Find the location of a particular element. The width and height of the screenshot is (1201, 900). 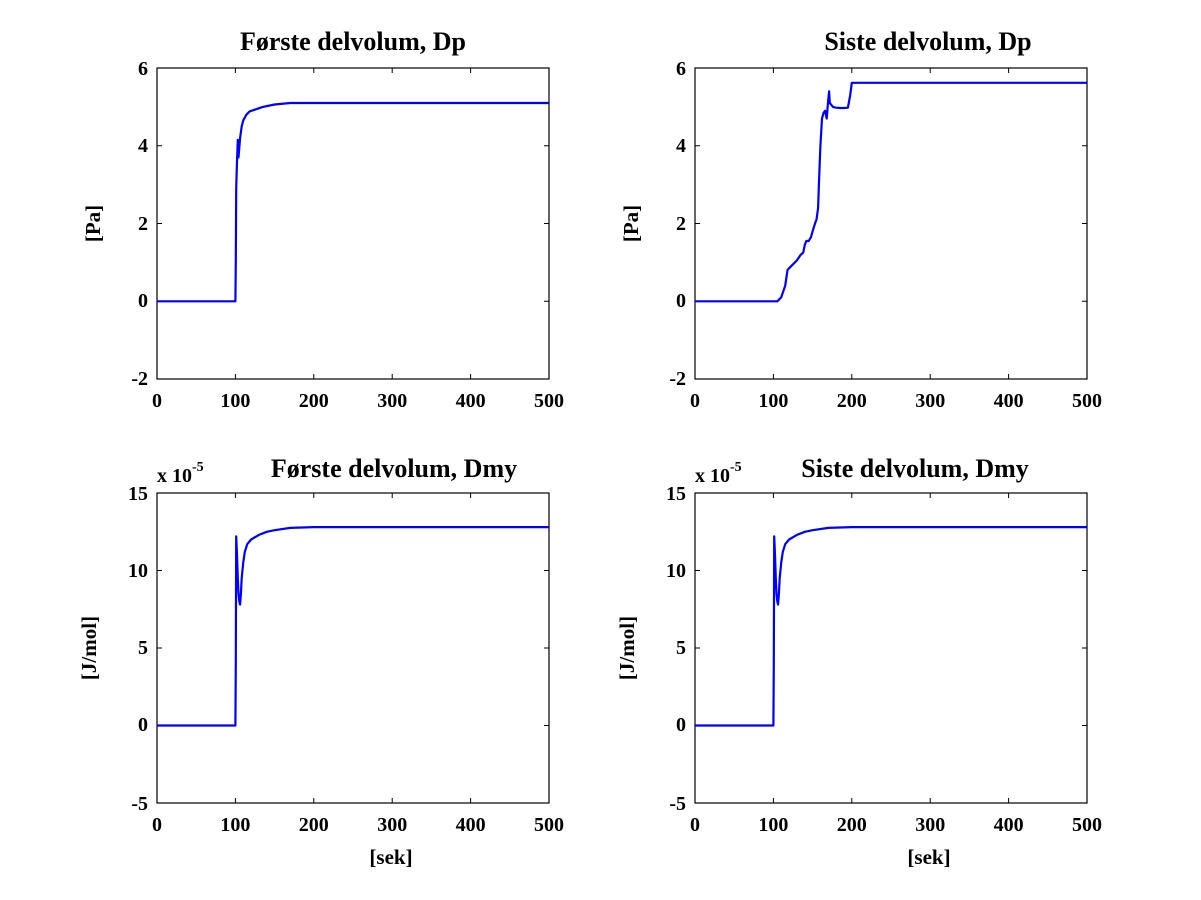

chart-title: Siste delvolum, Dmy is located at coordinates (915, 468).